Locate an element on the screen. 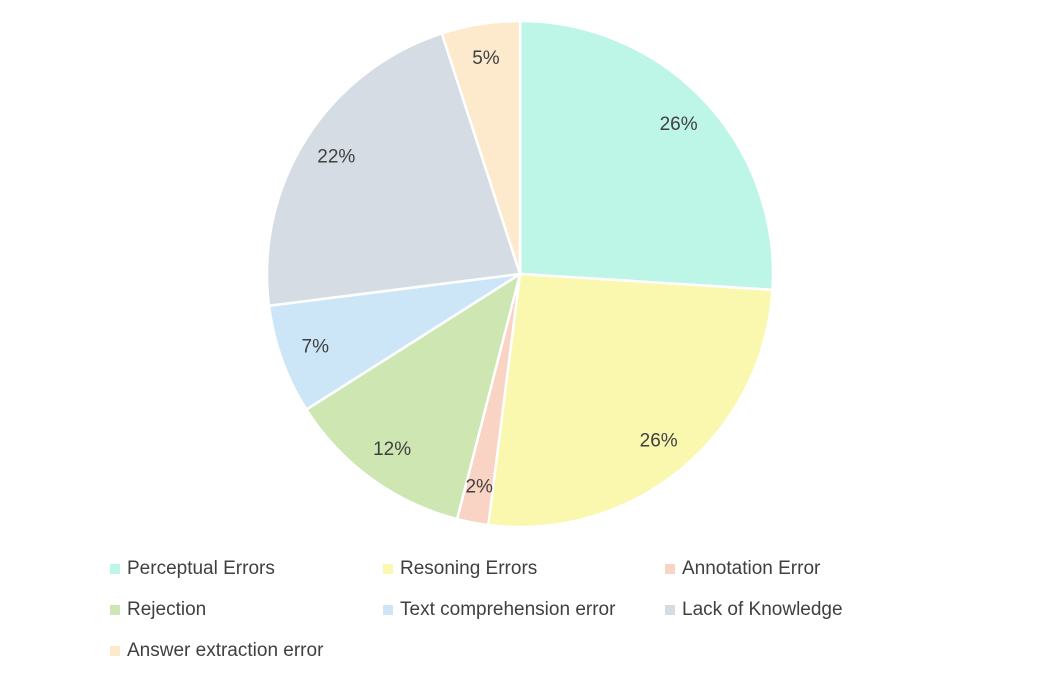 This screenshot has height=682, width=1040. data-label: 2% is located at coordinates (479, 487).